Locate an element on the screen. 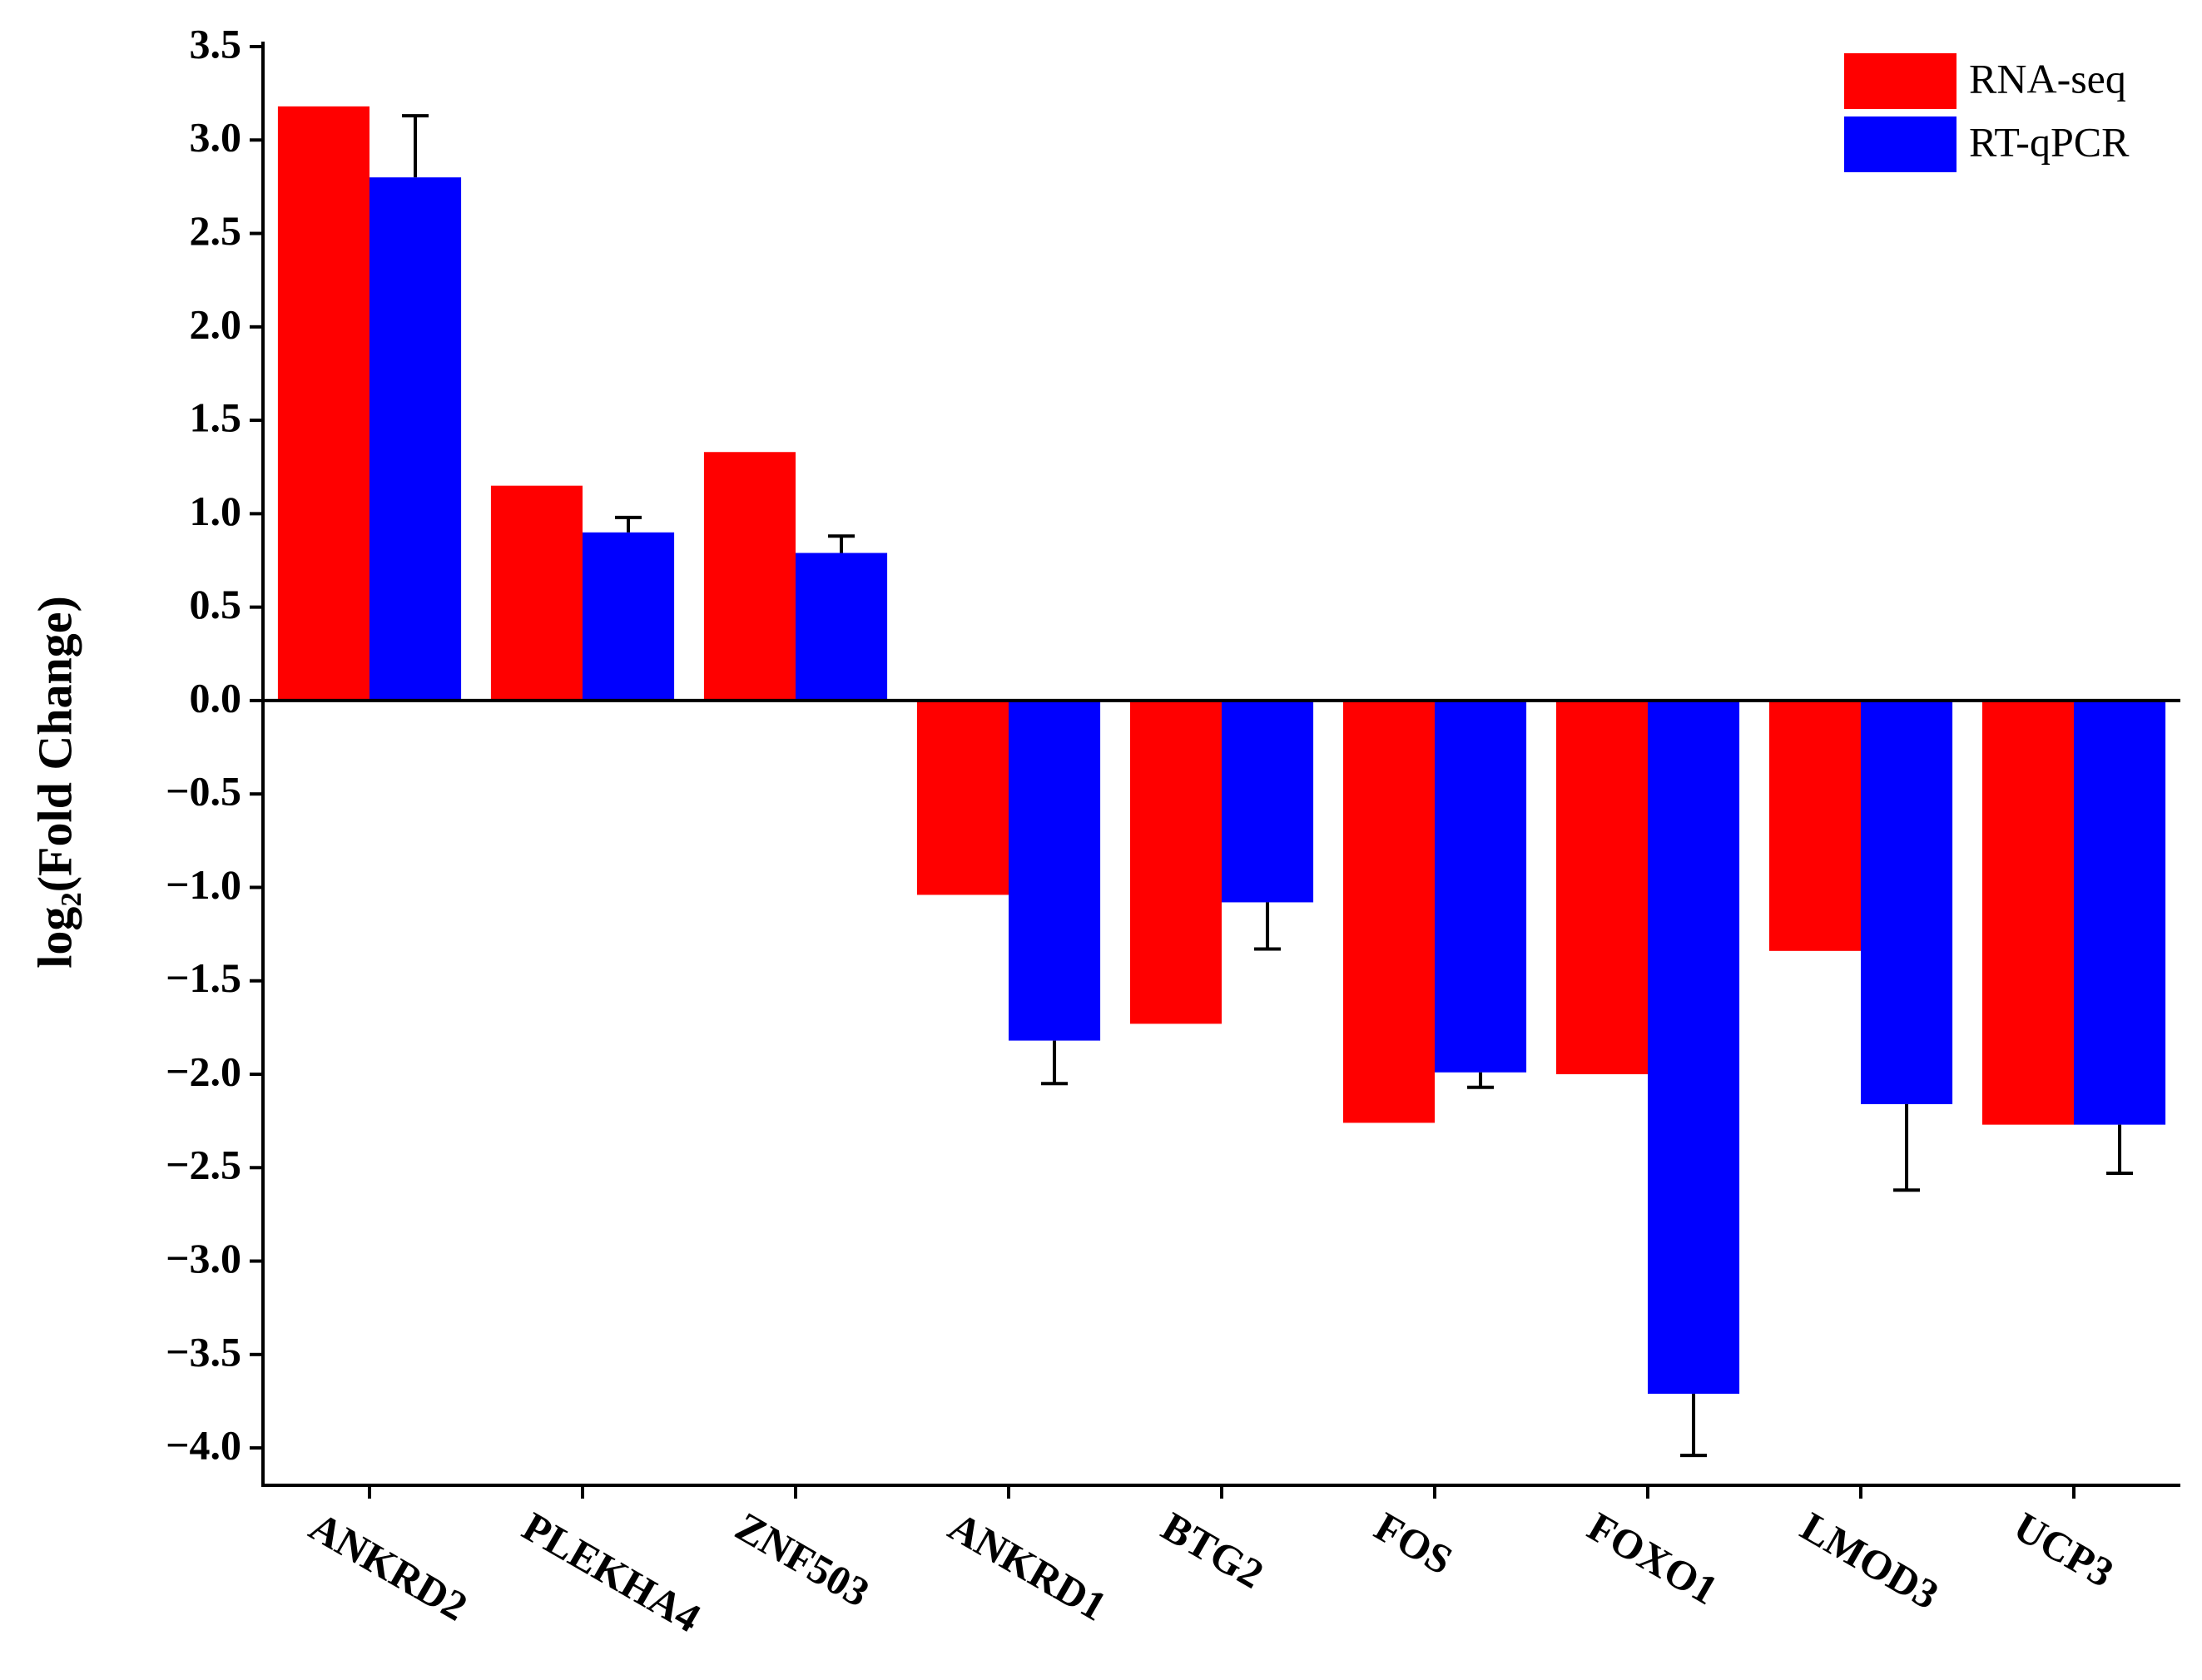 This screenshot has height=1680, width=2202. y-tick-label: 1.5 is located at coordinates (216, 417).